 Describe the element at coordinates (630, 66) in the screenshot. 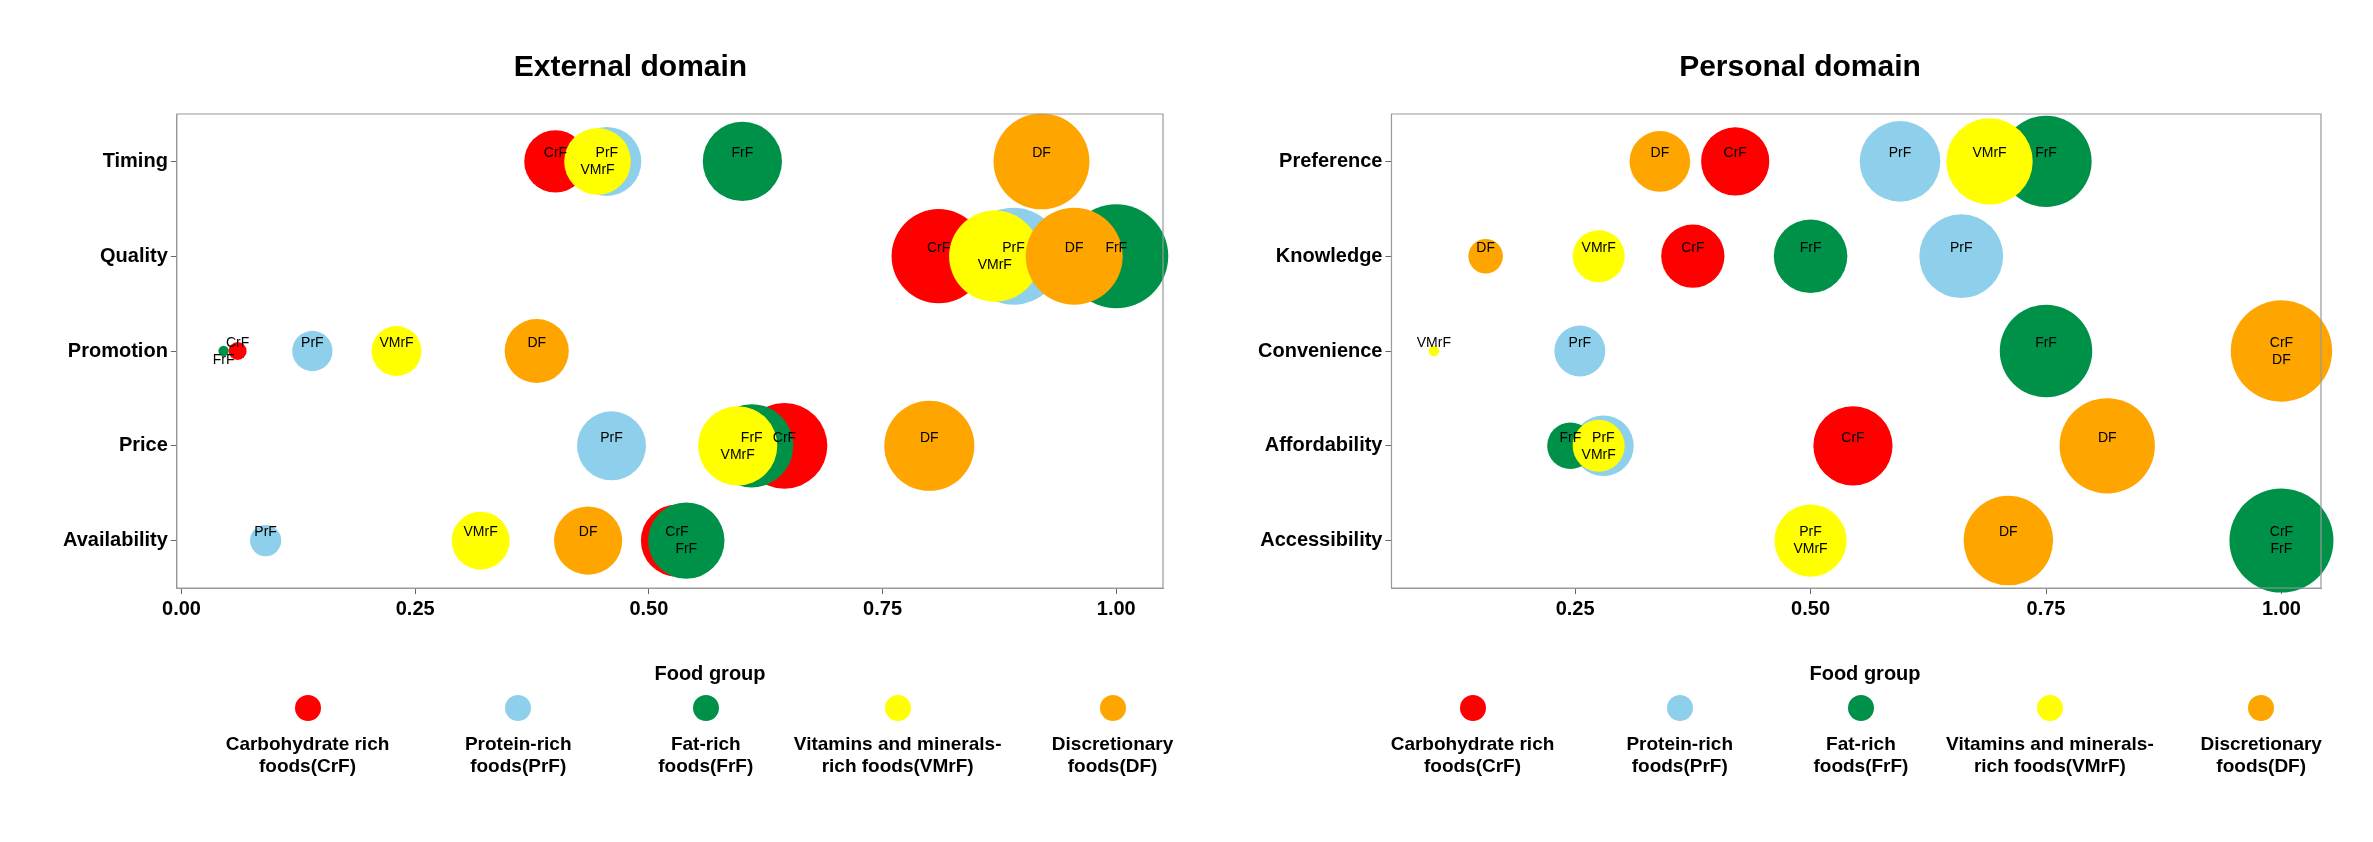

I see `chart-title: External domain` at that location.